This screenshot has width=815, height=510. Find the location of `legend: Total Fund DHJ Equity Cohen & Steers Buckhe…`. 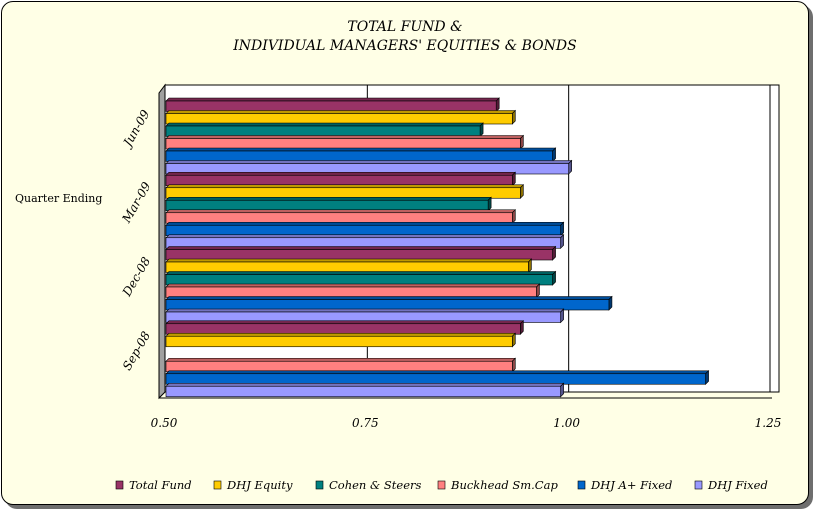

legend: Total Fund DHJ Equity Cohen & Steers Buckhe… is located at coordinates (441, 485).